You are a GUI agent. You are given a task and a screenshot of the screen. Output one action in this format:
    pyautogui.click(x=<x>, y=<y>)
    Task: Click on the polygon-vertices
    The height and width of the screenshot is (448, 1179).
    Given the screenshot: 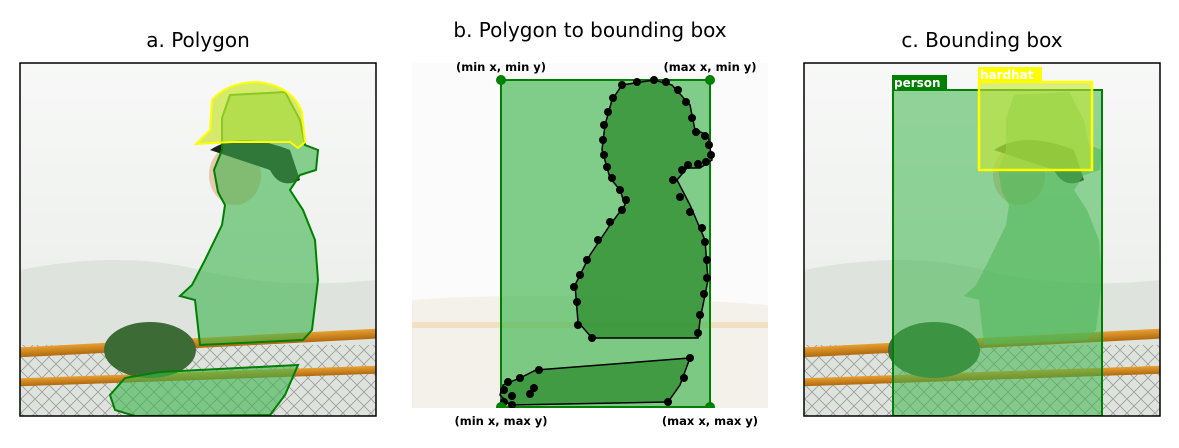 What is the action you would take?
    pyautogui.click(x=607, y=242)
    